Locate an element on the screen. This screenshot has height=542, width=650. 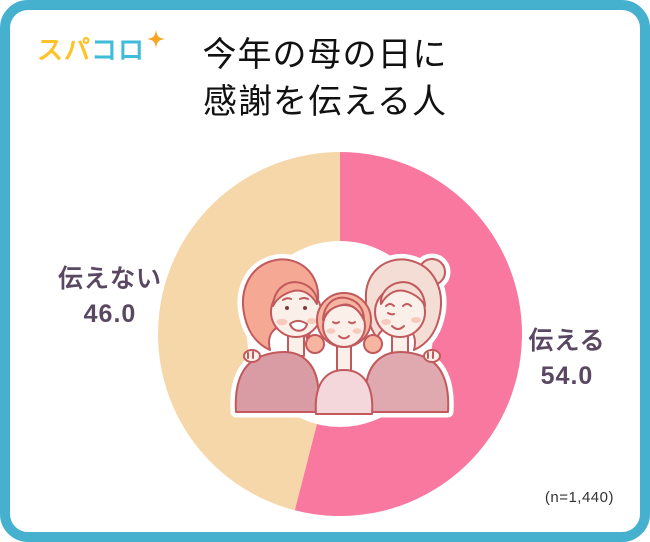
sparkle-icon is located at coordinates (156, 39).